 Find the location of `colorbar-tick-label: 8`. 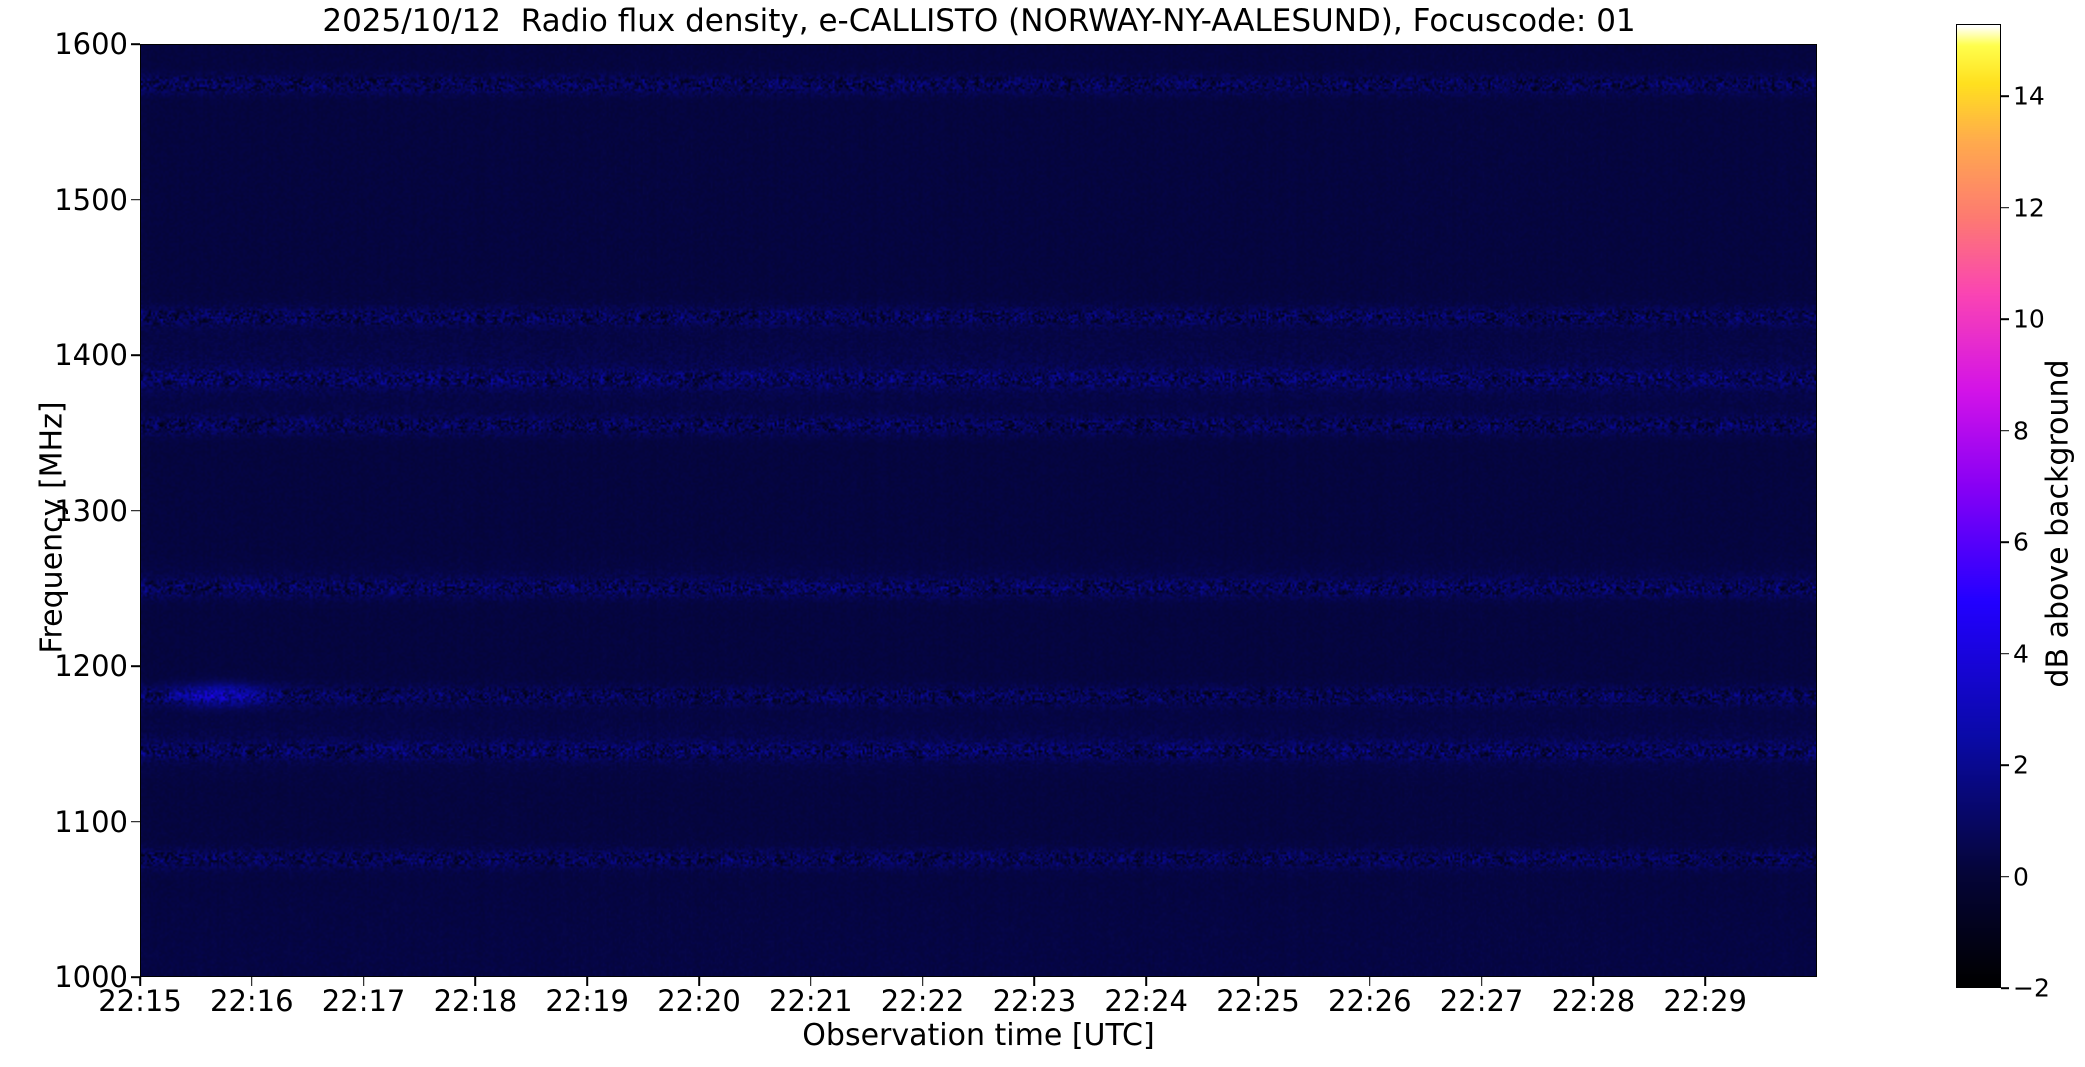

colorbar-tick-label: 8 is located at coordinates (2021, 431).